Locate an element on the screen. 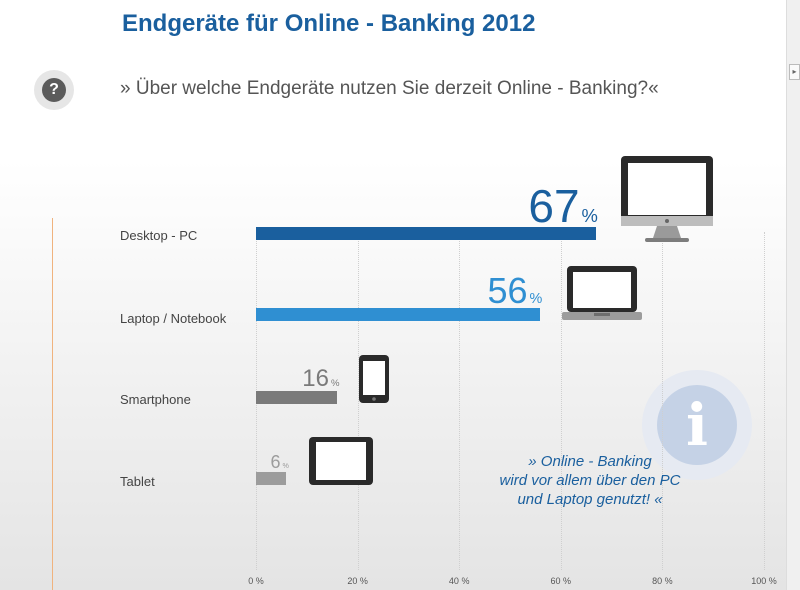  info-letter: i is located at coordinates (697, 425).